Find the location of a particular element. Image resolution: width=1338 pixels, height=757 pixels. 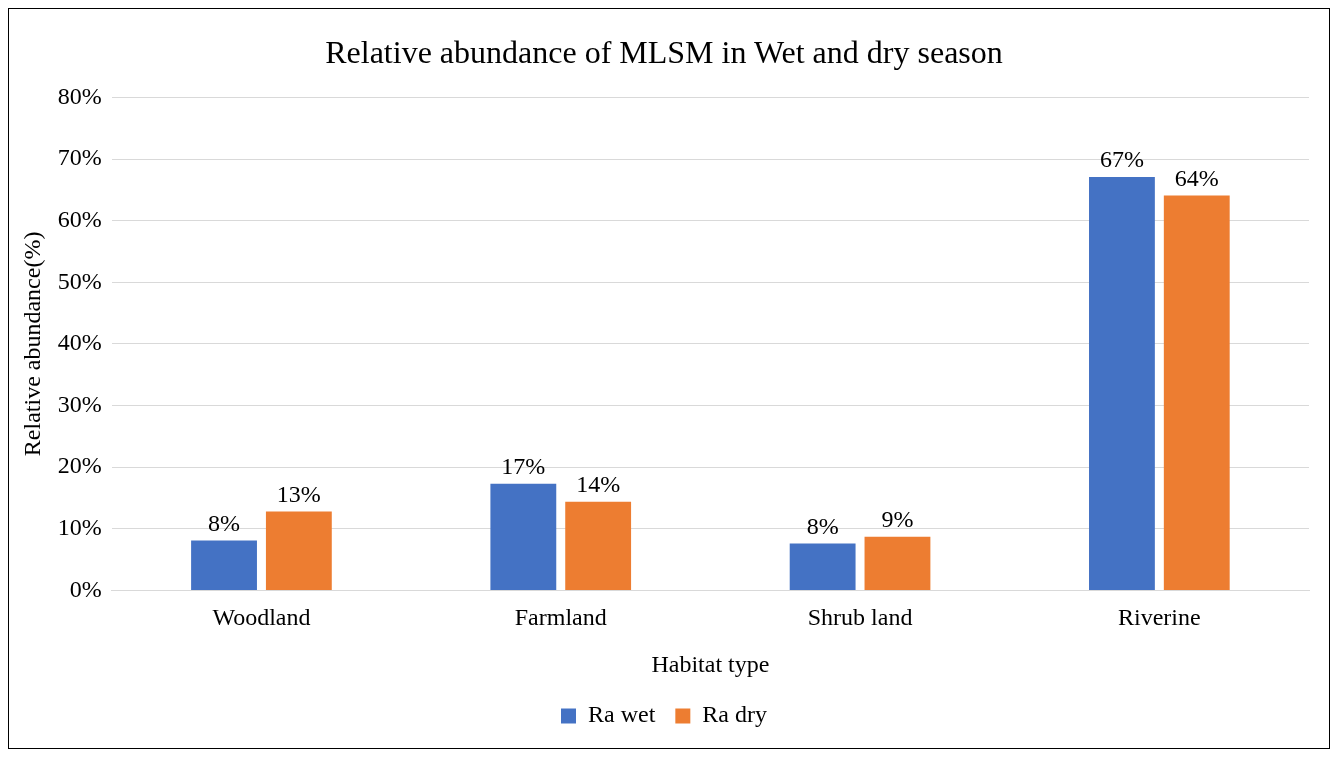

x-tick-label: Woodland is located at coordinates (261, 617).